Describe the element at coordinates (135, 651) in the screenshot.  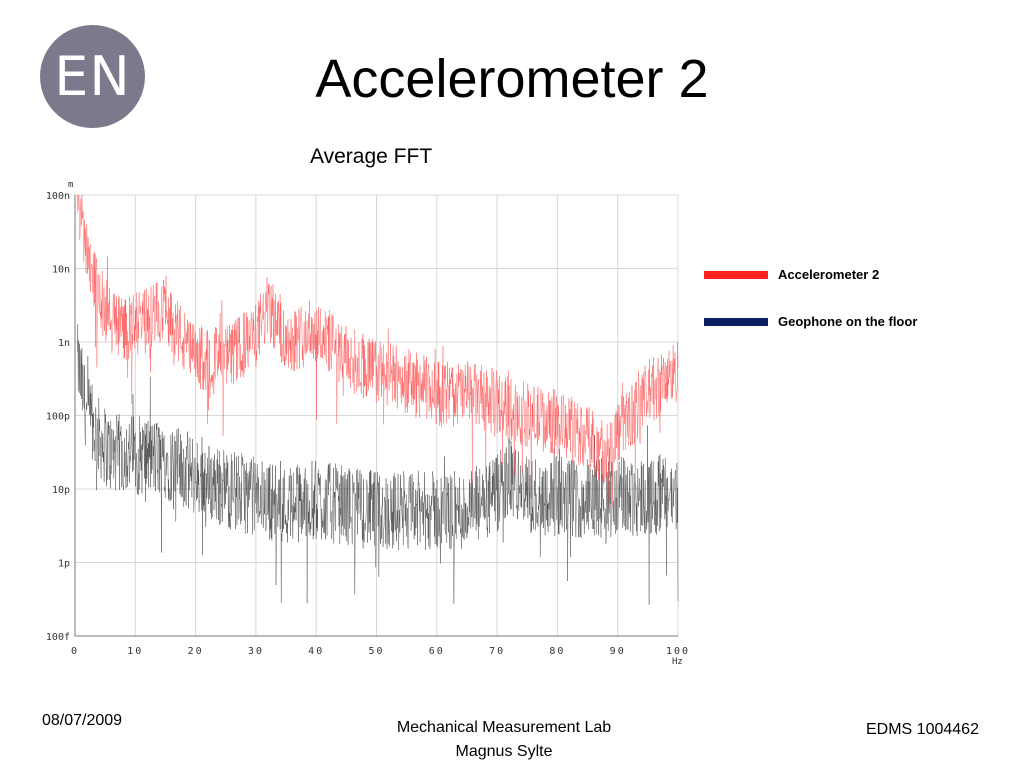
I see `x-tick-label: 10` at that location.